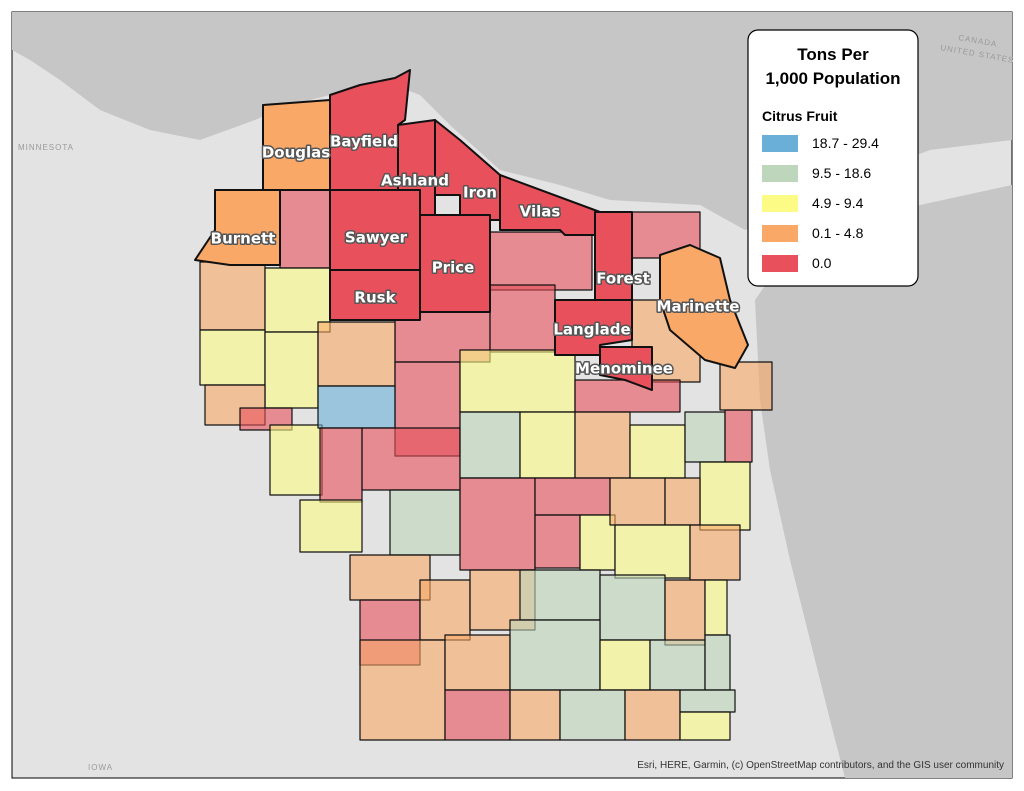  I want to click on legend-label: 4.9 - 9.4, so click(838, 203).